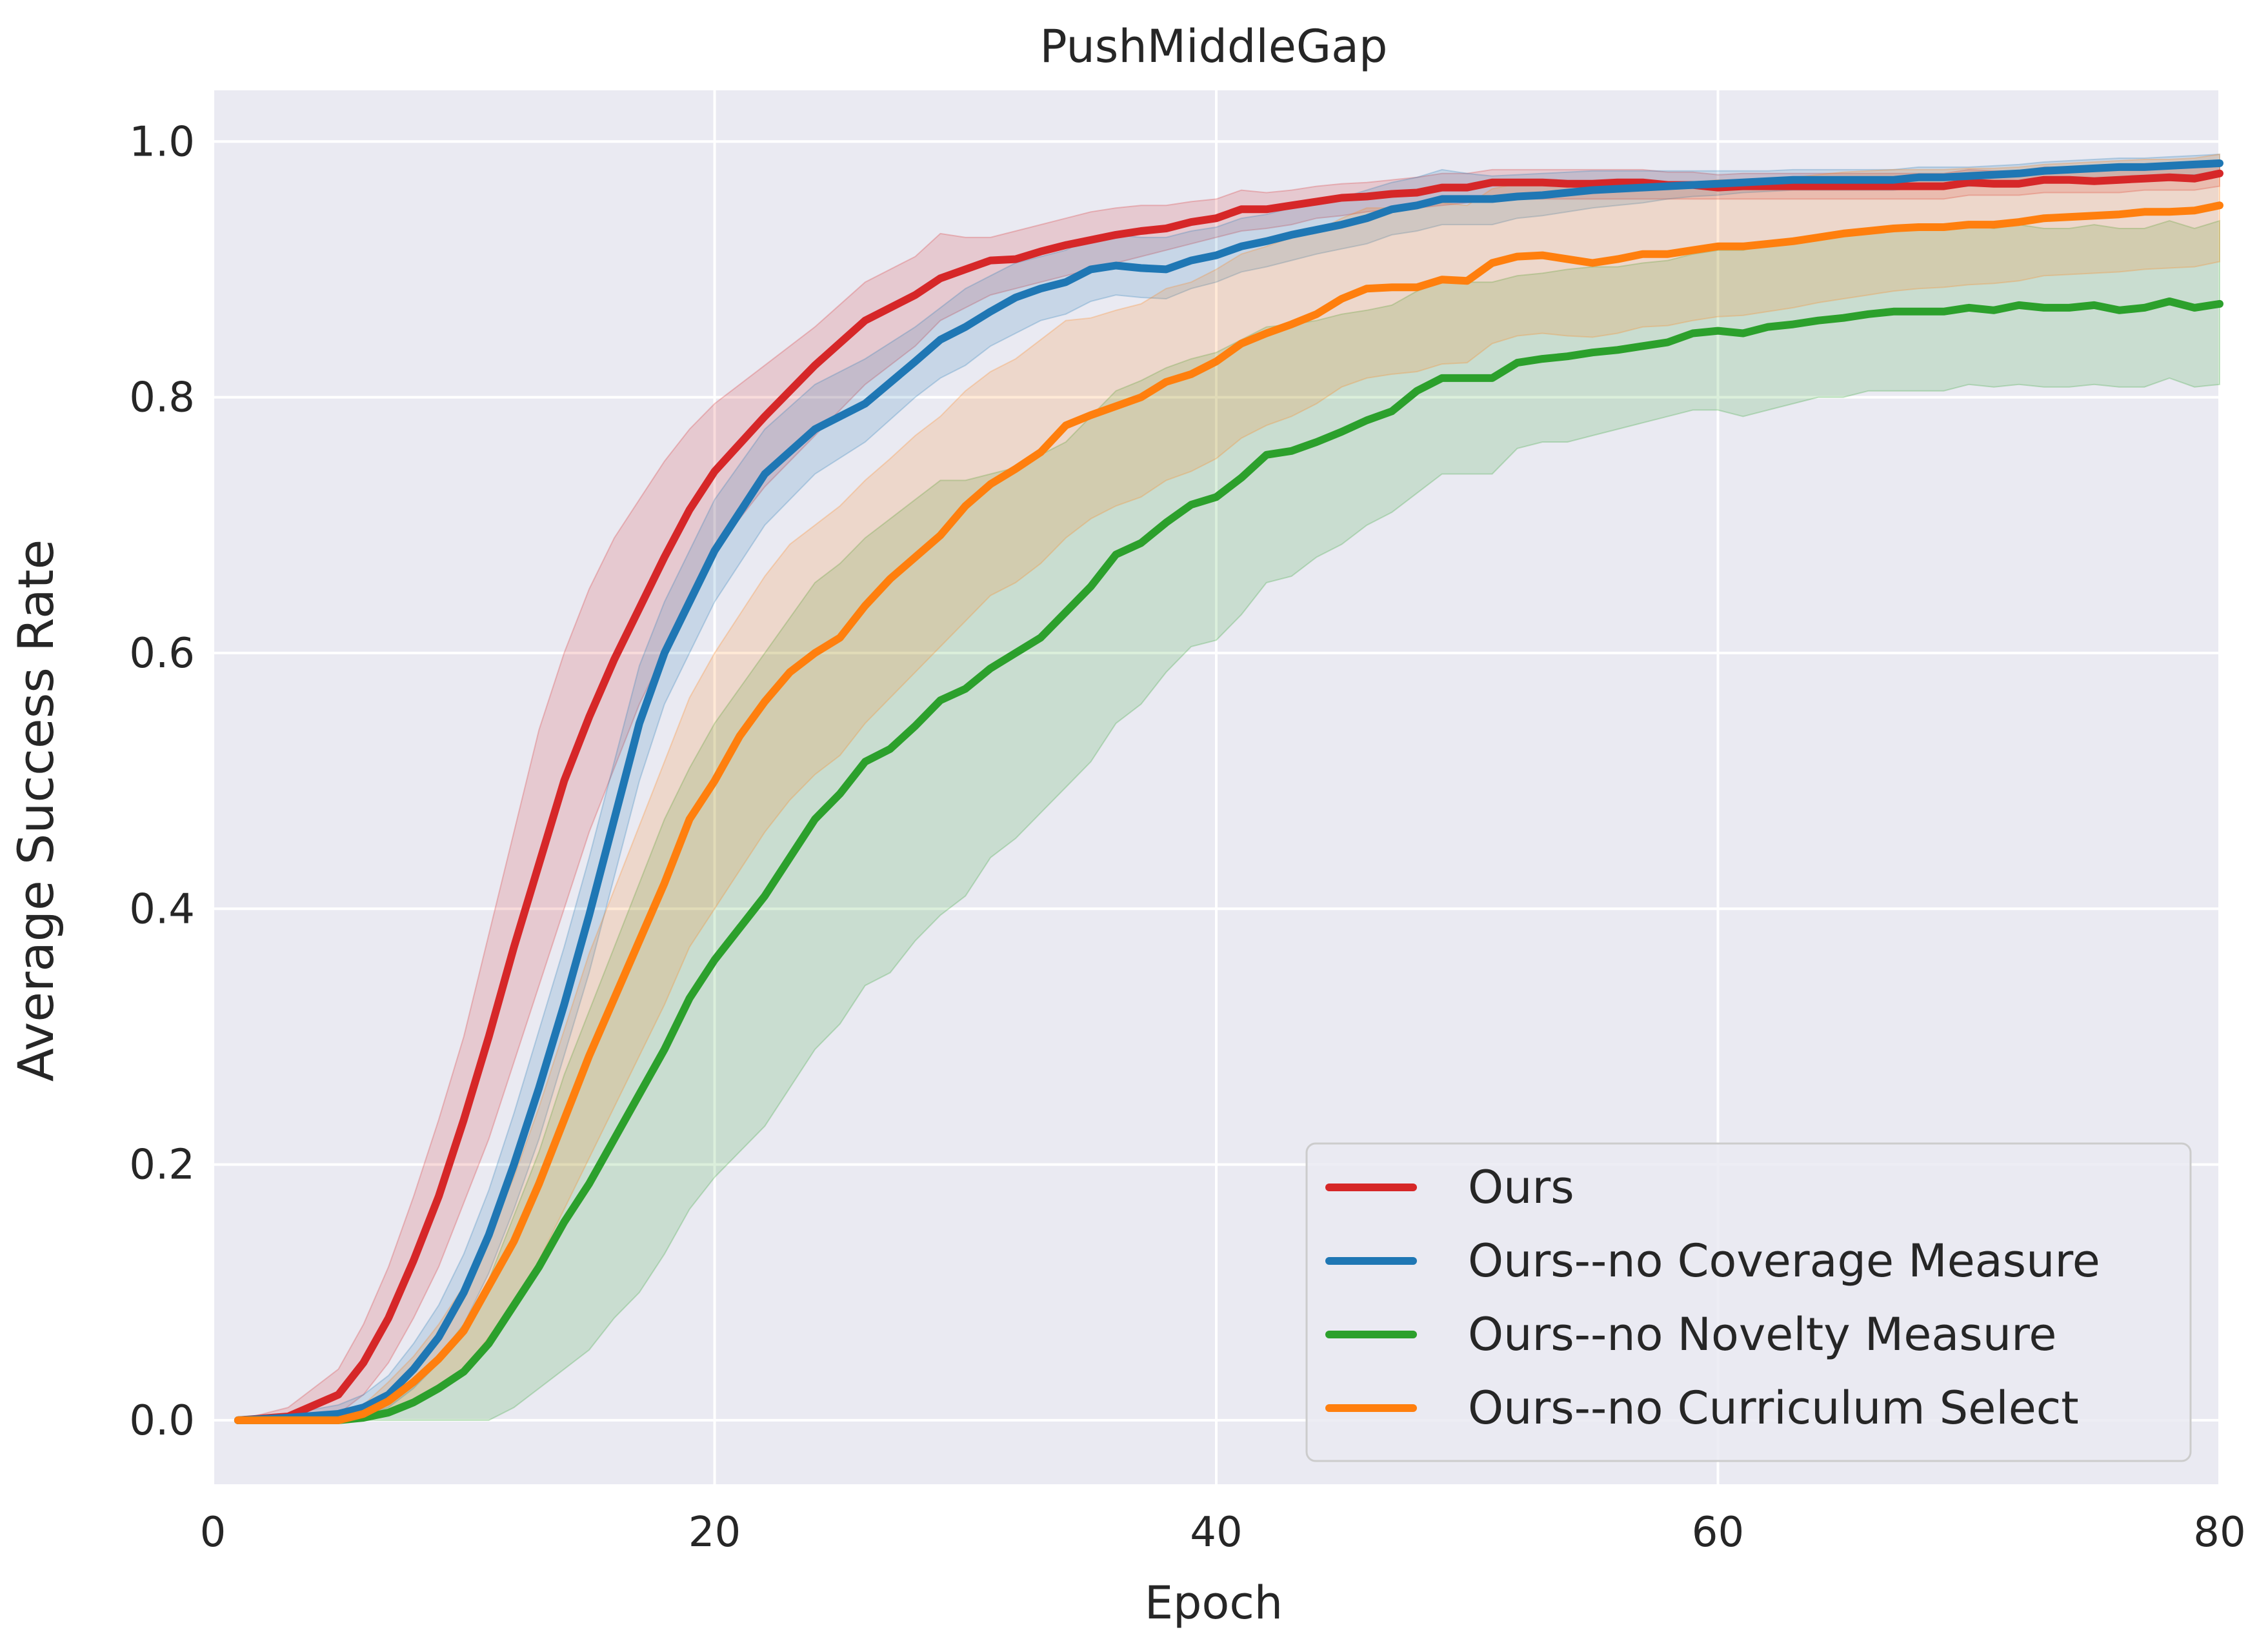 The width and height of the screenshot is (2268, 1652). Describe the element at coordinates (1216, 1532) in the screenshot. I see `x-tick-label: 40` at that location.